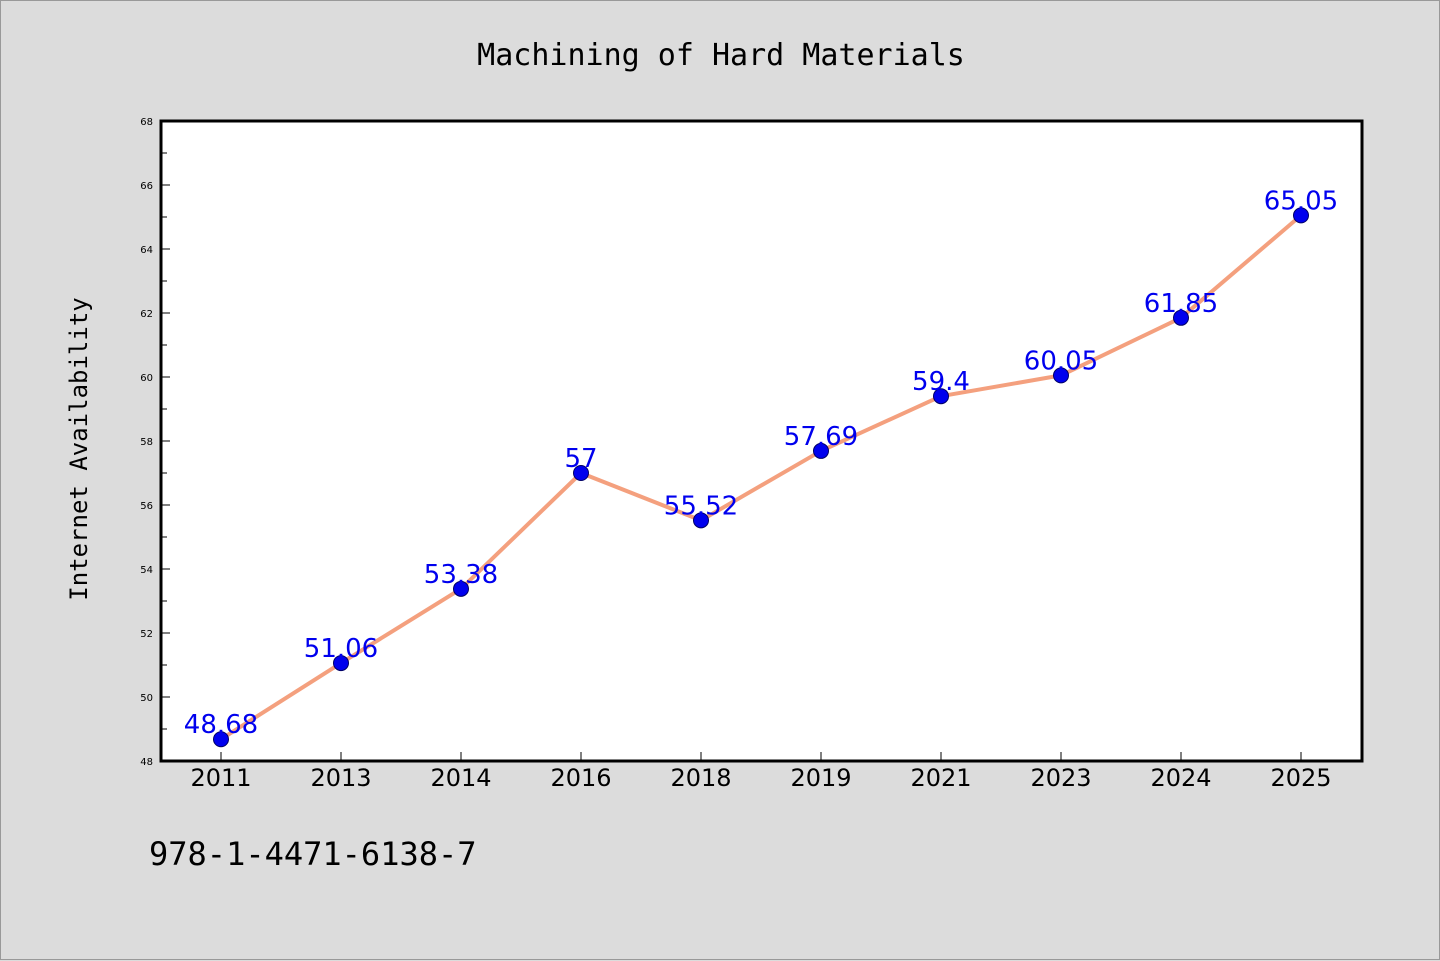 The image size is (1440, 961). Describe the element at coordinates (146, 378) in the screenshot. I see `y-tick-label: 60` at that location.